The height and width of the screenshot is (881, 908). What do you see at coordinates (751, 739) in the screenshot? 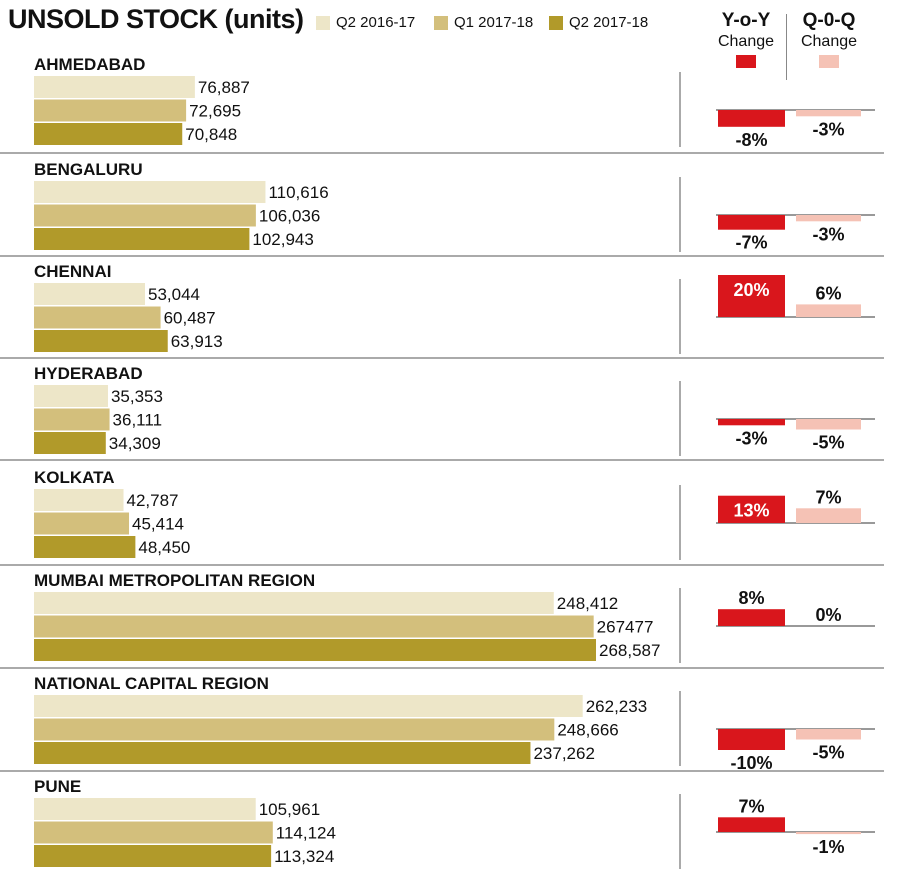
I see `yoy-bar-national-capital-region` at bounding box center [751, 739].